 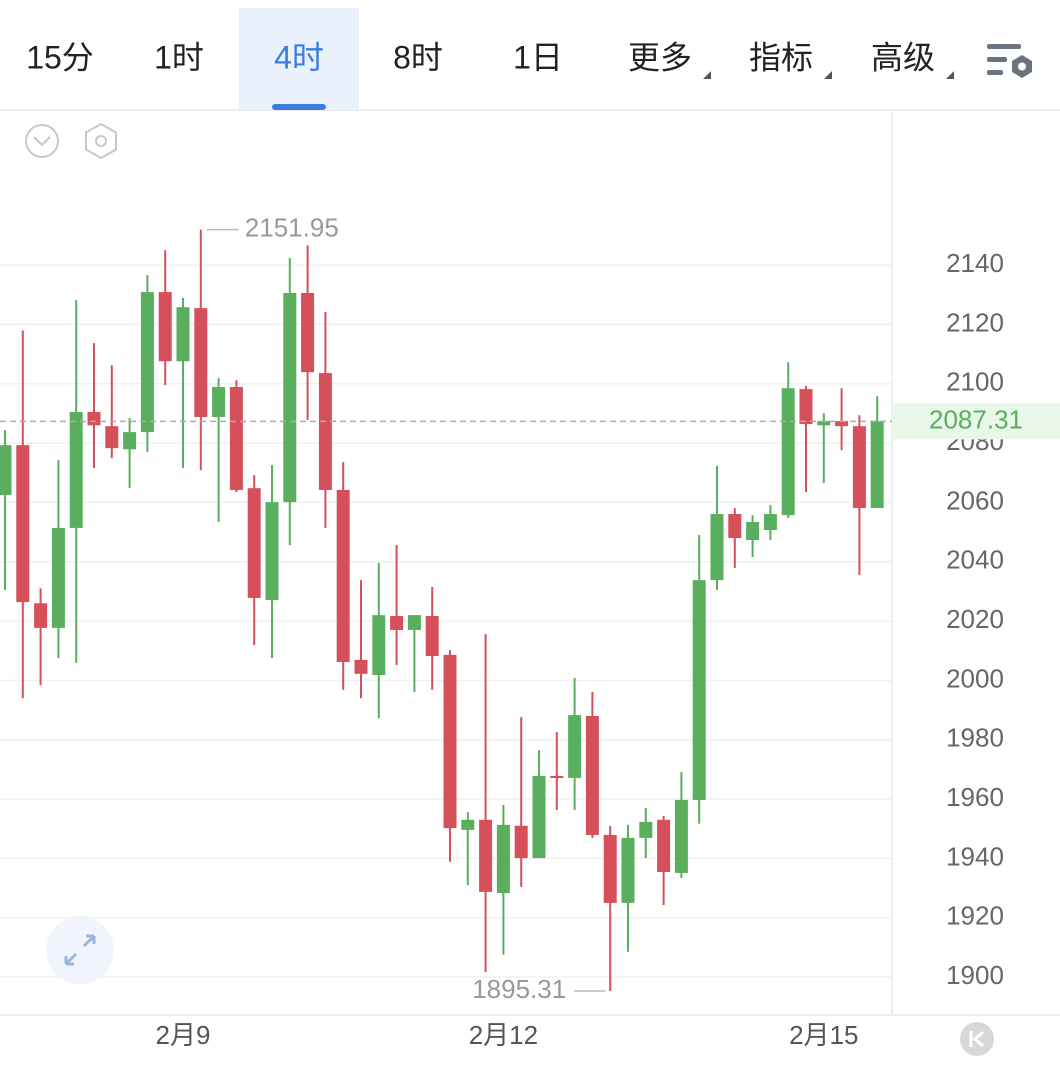 I want to click on icon-hex, so click(x=101, y=141).